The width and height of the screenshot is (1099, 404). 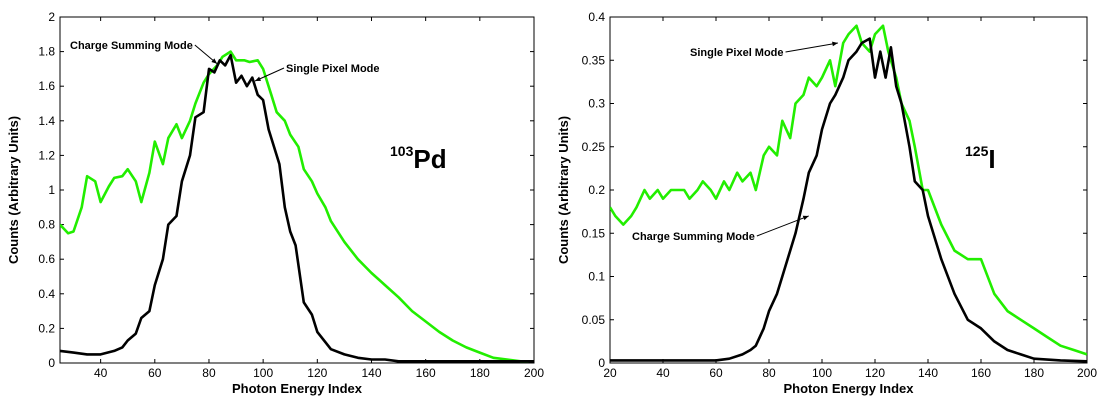 What do you see at coordinates (46, 259) in the screenshot?
I see `y-tick-label: 0.6` at bounding box center [46, 259].